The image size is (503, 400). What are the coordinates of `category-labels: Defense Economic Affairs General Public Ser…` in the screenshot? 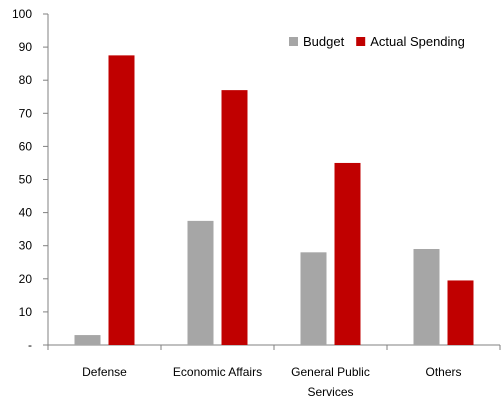 It's located at (271, 382).